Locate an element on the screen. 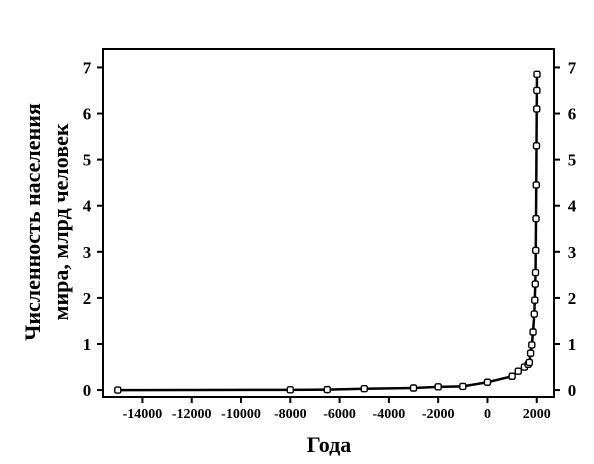 The height and width of the screenshot is (464, 594). x-tick-label: 0 is located at coordinates (487, 414).